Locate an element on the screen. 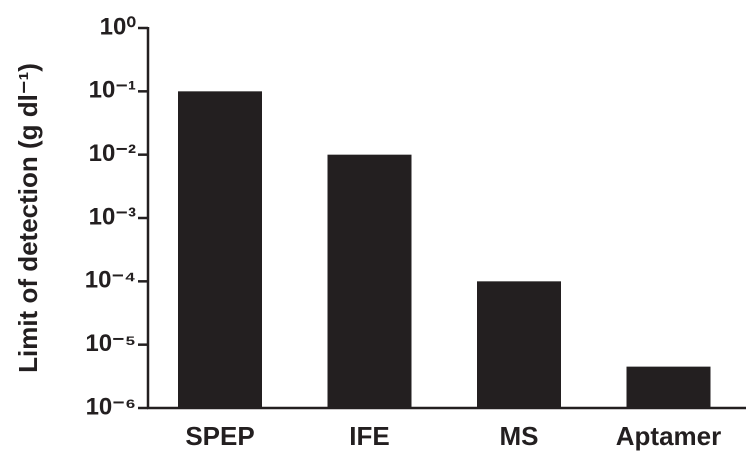  y-tick-label: 10⁻⁵ is located at coordinates (110, 343).